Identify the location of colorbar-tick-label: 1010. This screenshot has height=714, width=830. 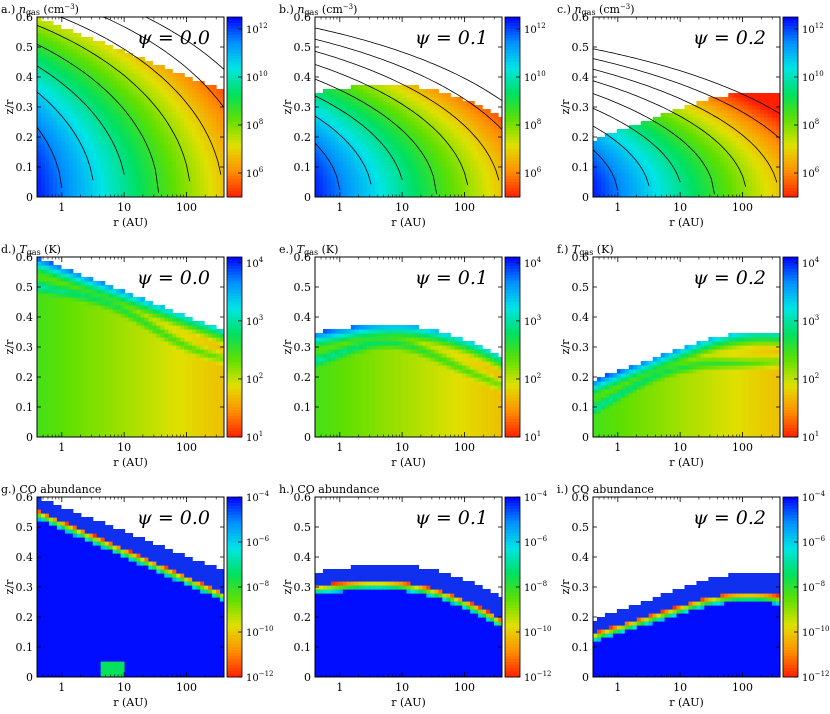
(535, 77).